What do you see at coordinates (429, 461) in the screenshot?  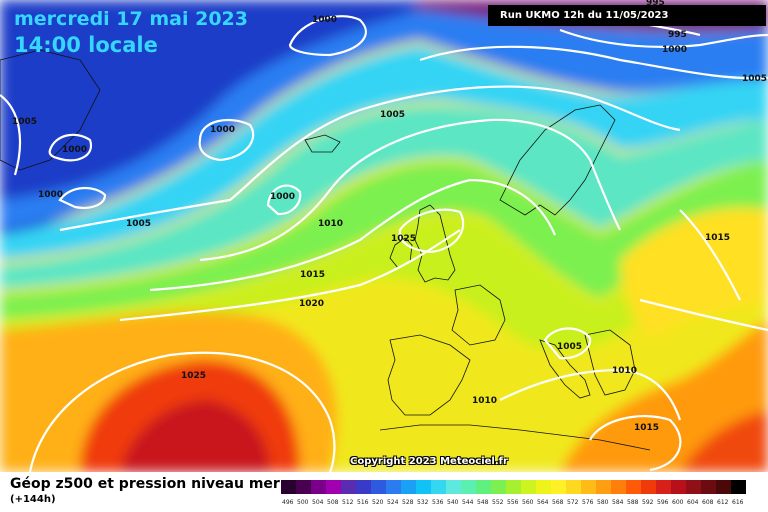 I see `copyright-text: Copyright 2023 Meteociel.fr` at bounding box center [429, 461].